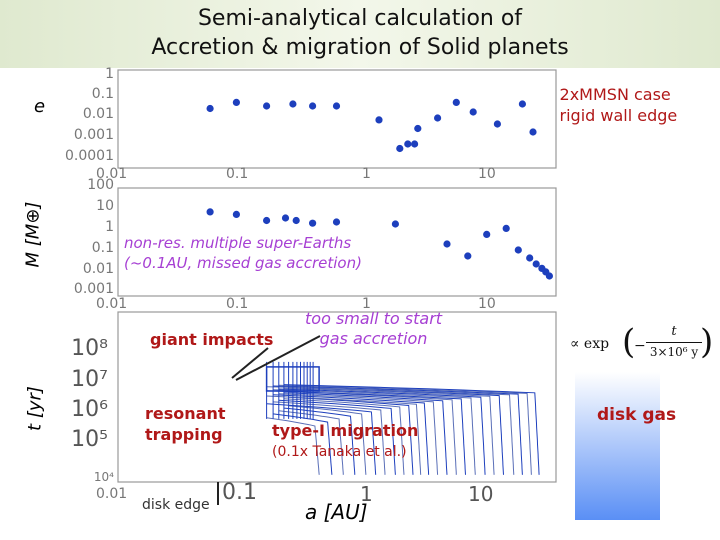 Image resolution: width=720 pixels, height=540 pixels. Describe the element at coordinates (105, 206) in the screenshot. I see `m-ytick: 10` at that location.